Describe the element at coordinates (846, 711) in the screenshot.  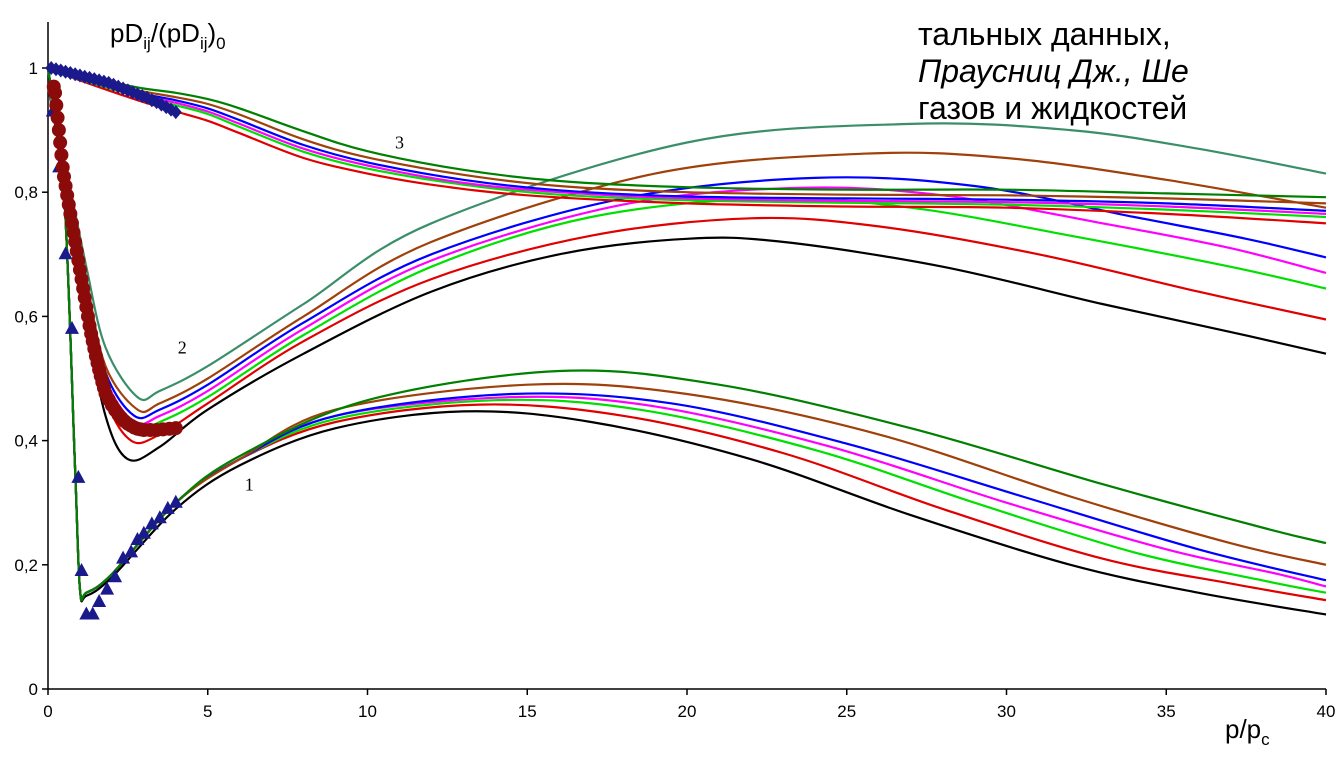
I see `x-tick-label: 25` at that location.